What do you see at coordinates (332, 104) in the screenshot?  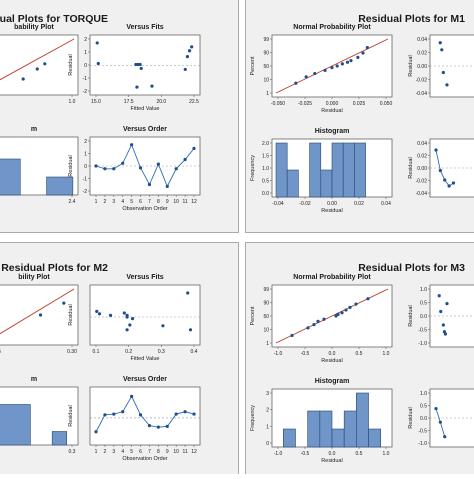 I see `x-tick-label: 0.000` at bounding box center [332, 104].